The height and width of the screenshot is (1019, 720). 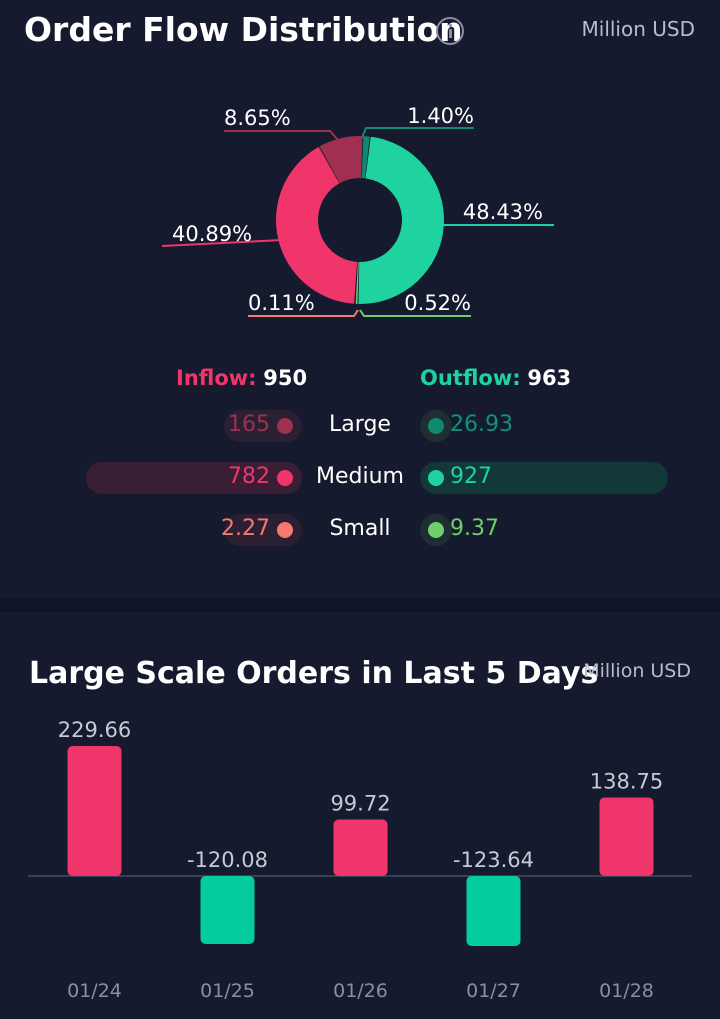 I want to click on flow-row-large: 165 Large 26.93, so click(x=360, y=426).